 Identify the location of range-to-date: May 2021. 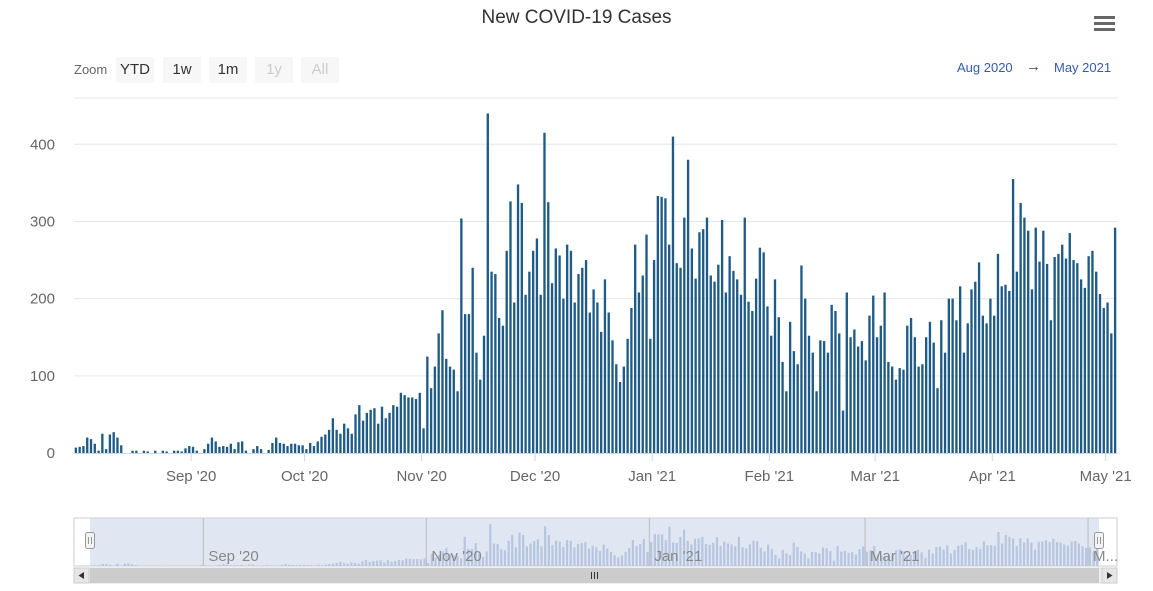
(1083, 67).